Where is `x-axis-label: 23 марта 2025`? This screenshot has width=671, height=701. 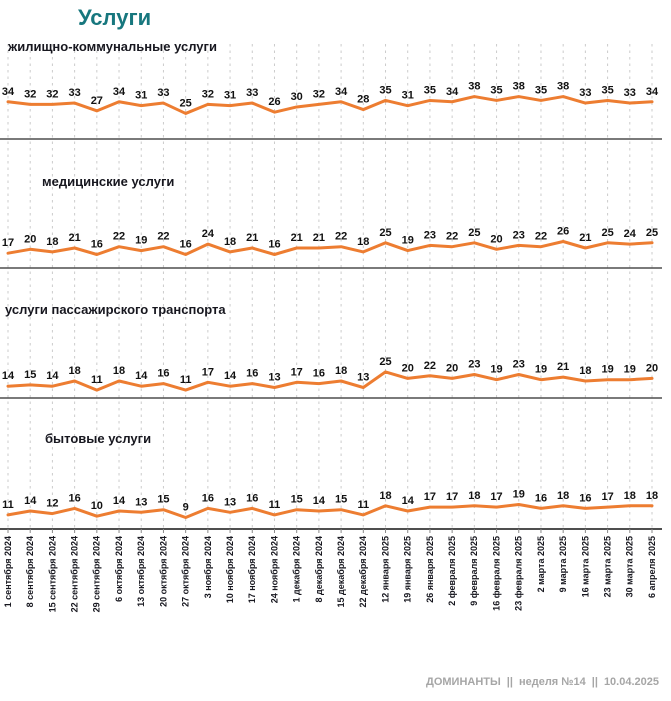
x-axis-label: 23 марта 2025 is located at coordinates (607, 566).